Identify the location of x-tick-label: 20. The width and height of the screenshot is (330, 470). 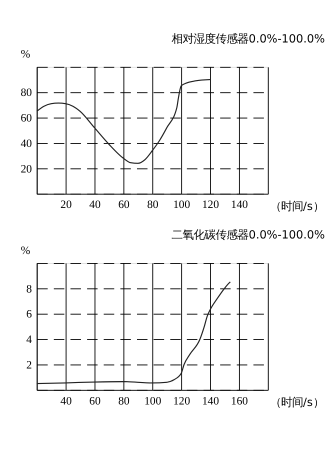
(66, 205).